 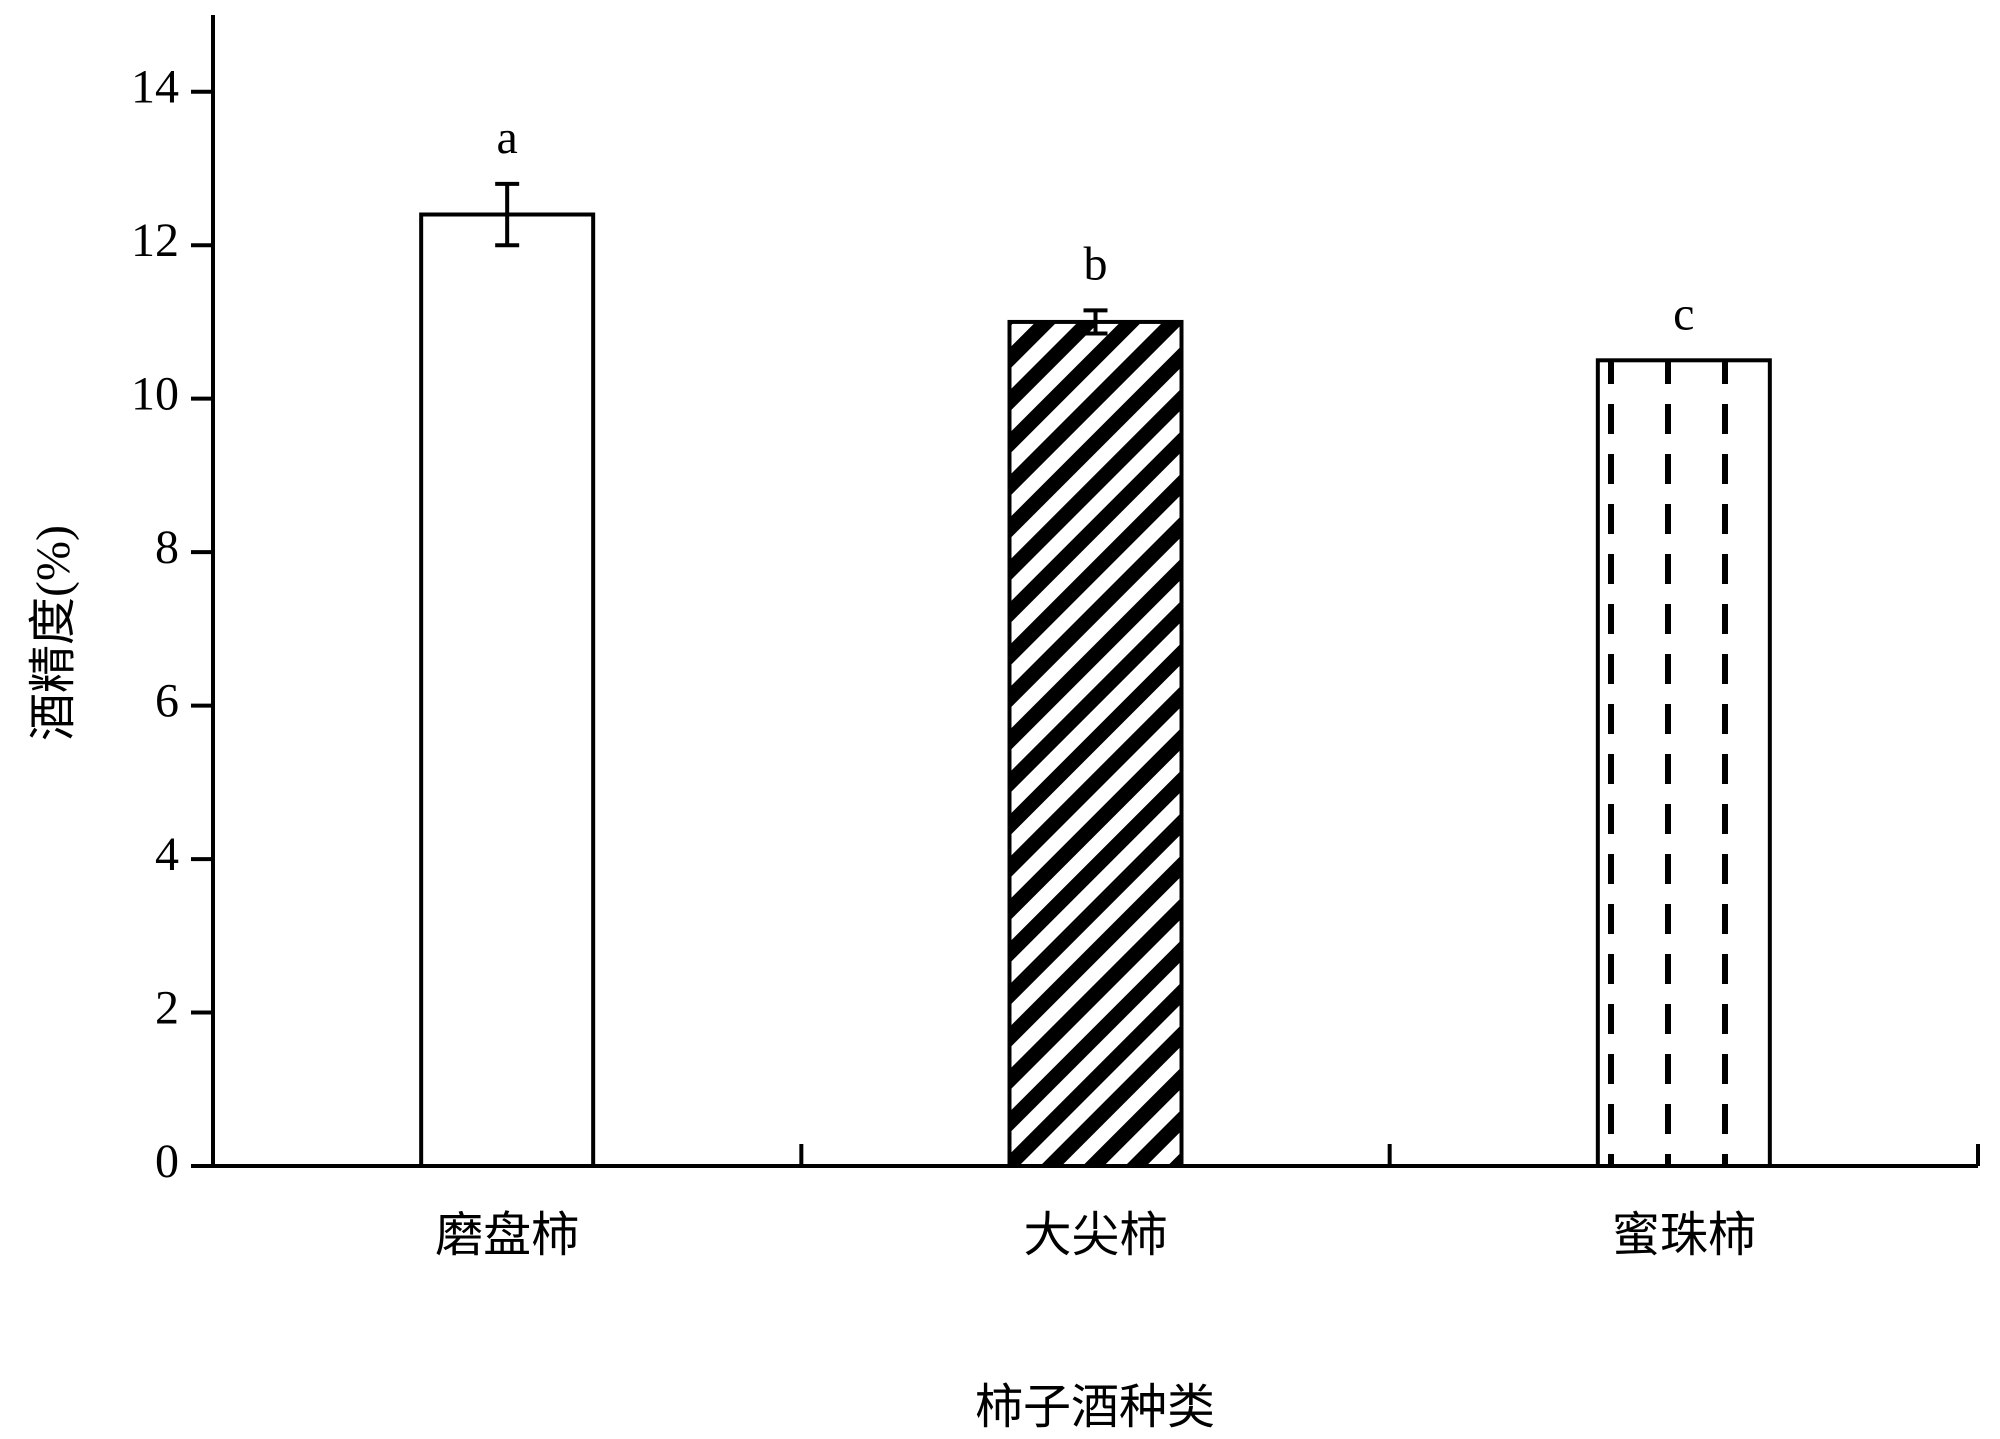 I want to click on x-tick-label: 蜜珠柿, so click(x=1684, y=1235).